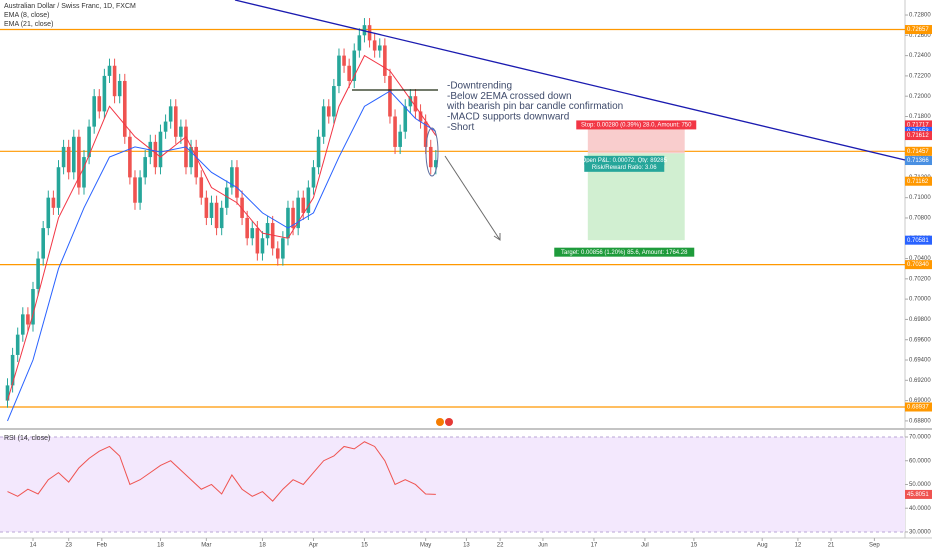  I want to click on annotation-text: -MACD supports downward, so click(508, 117).